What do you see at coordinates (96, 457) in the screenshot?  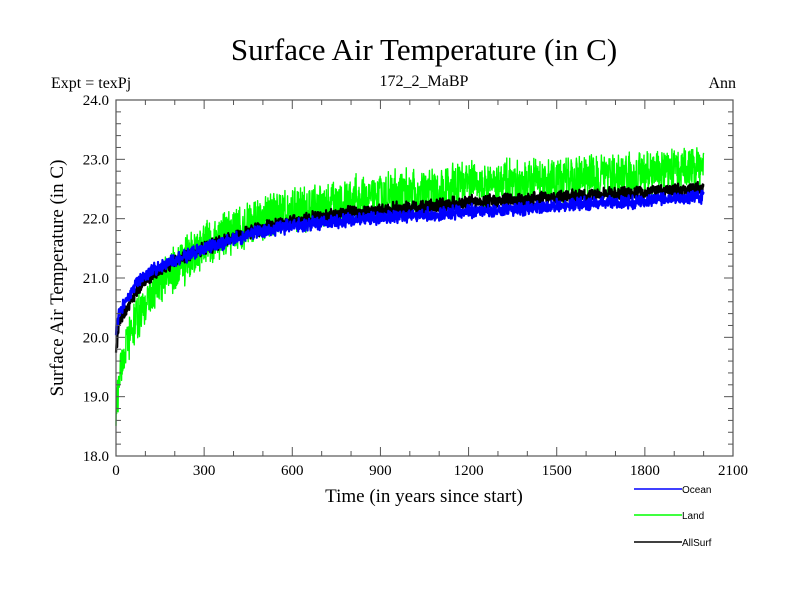 I see `y-tick-label: 18.0` at bounding box center [96, 457].